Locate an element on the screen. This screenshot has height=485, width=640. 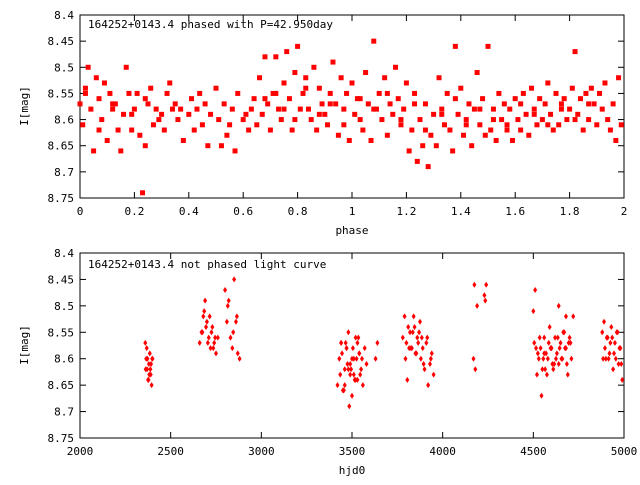
y-tick-label: 8.45 is located at coordinates (61, 41).